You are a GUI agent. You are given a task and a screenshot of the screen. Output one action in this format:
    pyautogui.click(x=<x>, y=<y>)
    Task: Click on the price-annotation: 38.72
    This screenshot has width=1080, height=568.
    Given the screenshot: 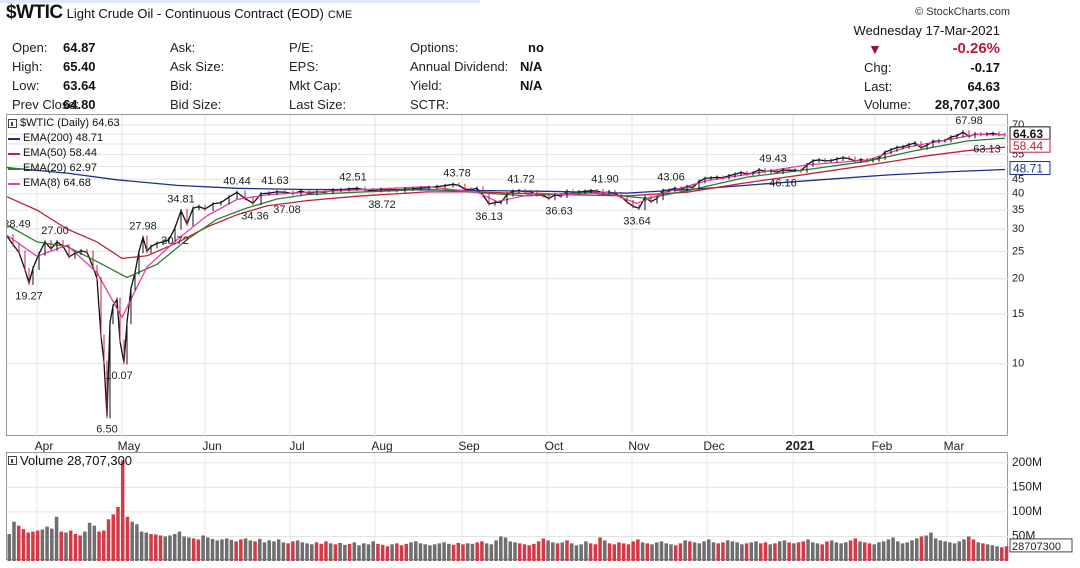 What is the action you would take?
    pyautogui.click(x=382, y=205)
    